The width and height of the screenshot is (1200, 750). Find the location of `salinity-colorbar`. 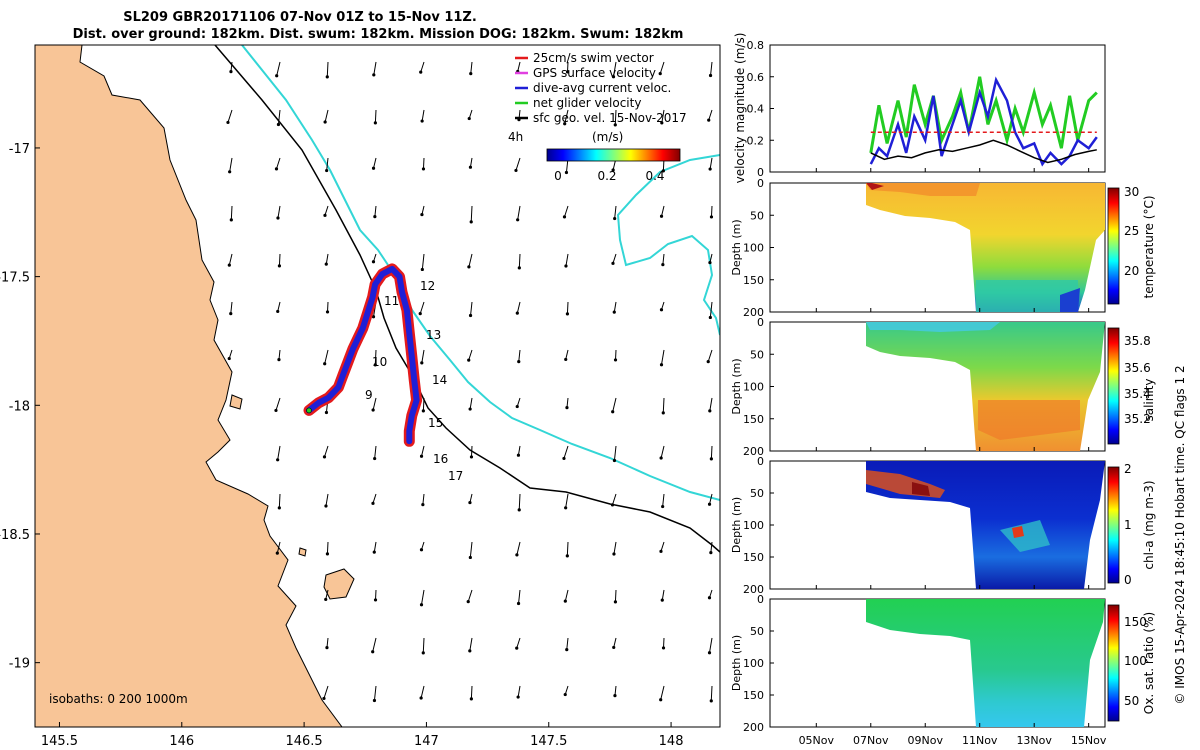

salinity-colorbar is located at coordinates (1113, 386).